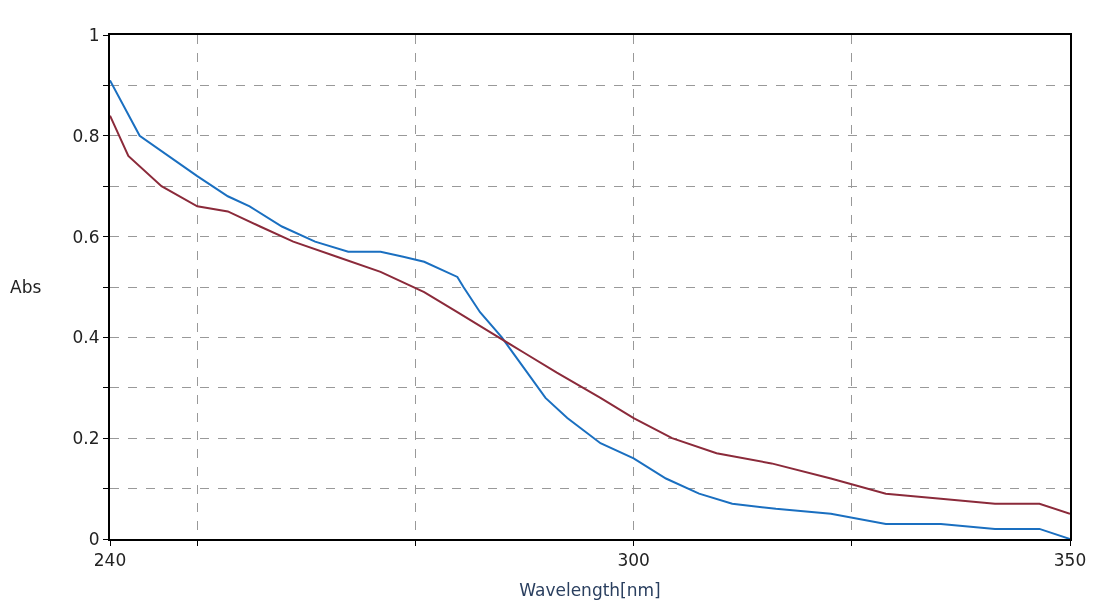  What do you see at coordinates (86, 337) in the screenshot?
I see `y-tick-label: 0.4` at bounding box center [86, 337].